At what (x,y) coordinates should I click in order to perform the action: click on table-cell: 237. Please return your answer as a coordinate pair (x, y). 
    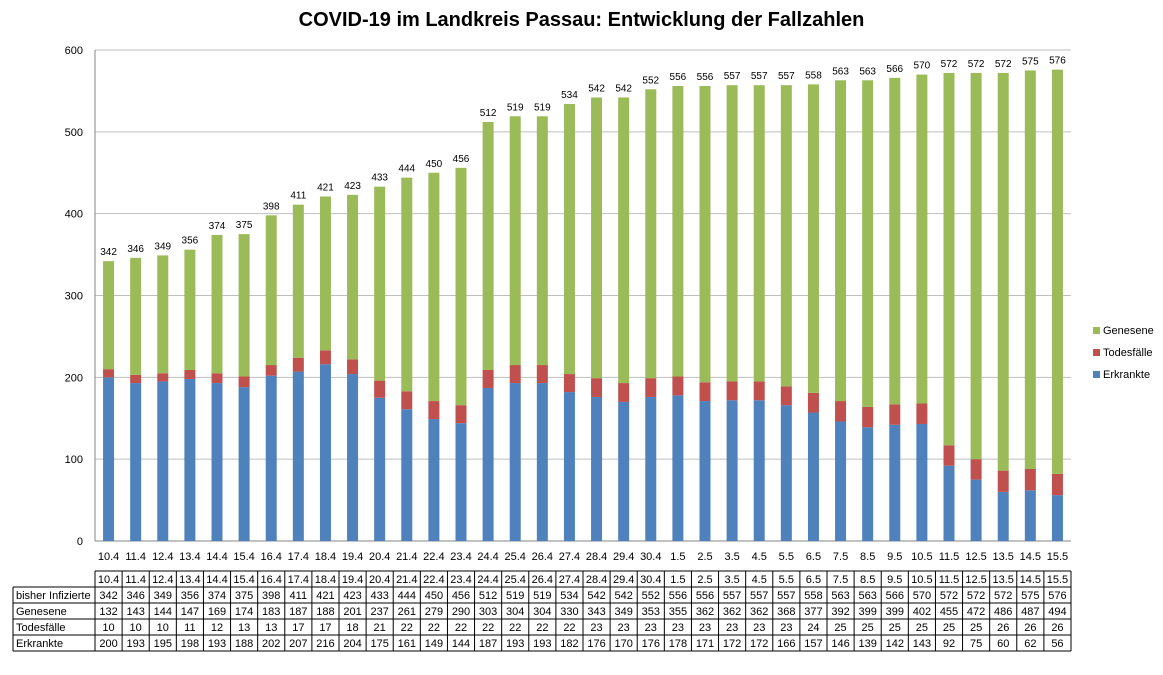
    Looking at the image, I should click on (379, 612).